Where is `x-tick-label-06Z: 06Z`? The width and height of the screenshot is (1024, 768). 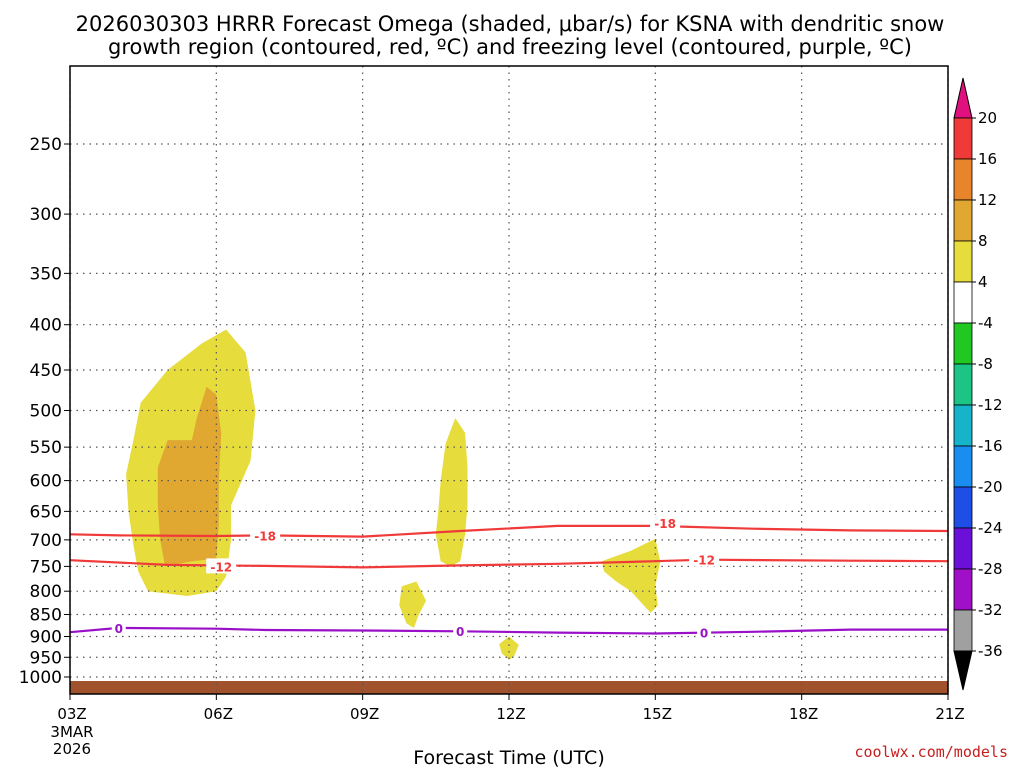 x-tick-label-06Z: 06Z is located at coordinates (218, 714).